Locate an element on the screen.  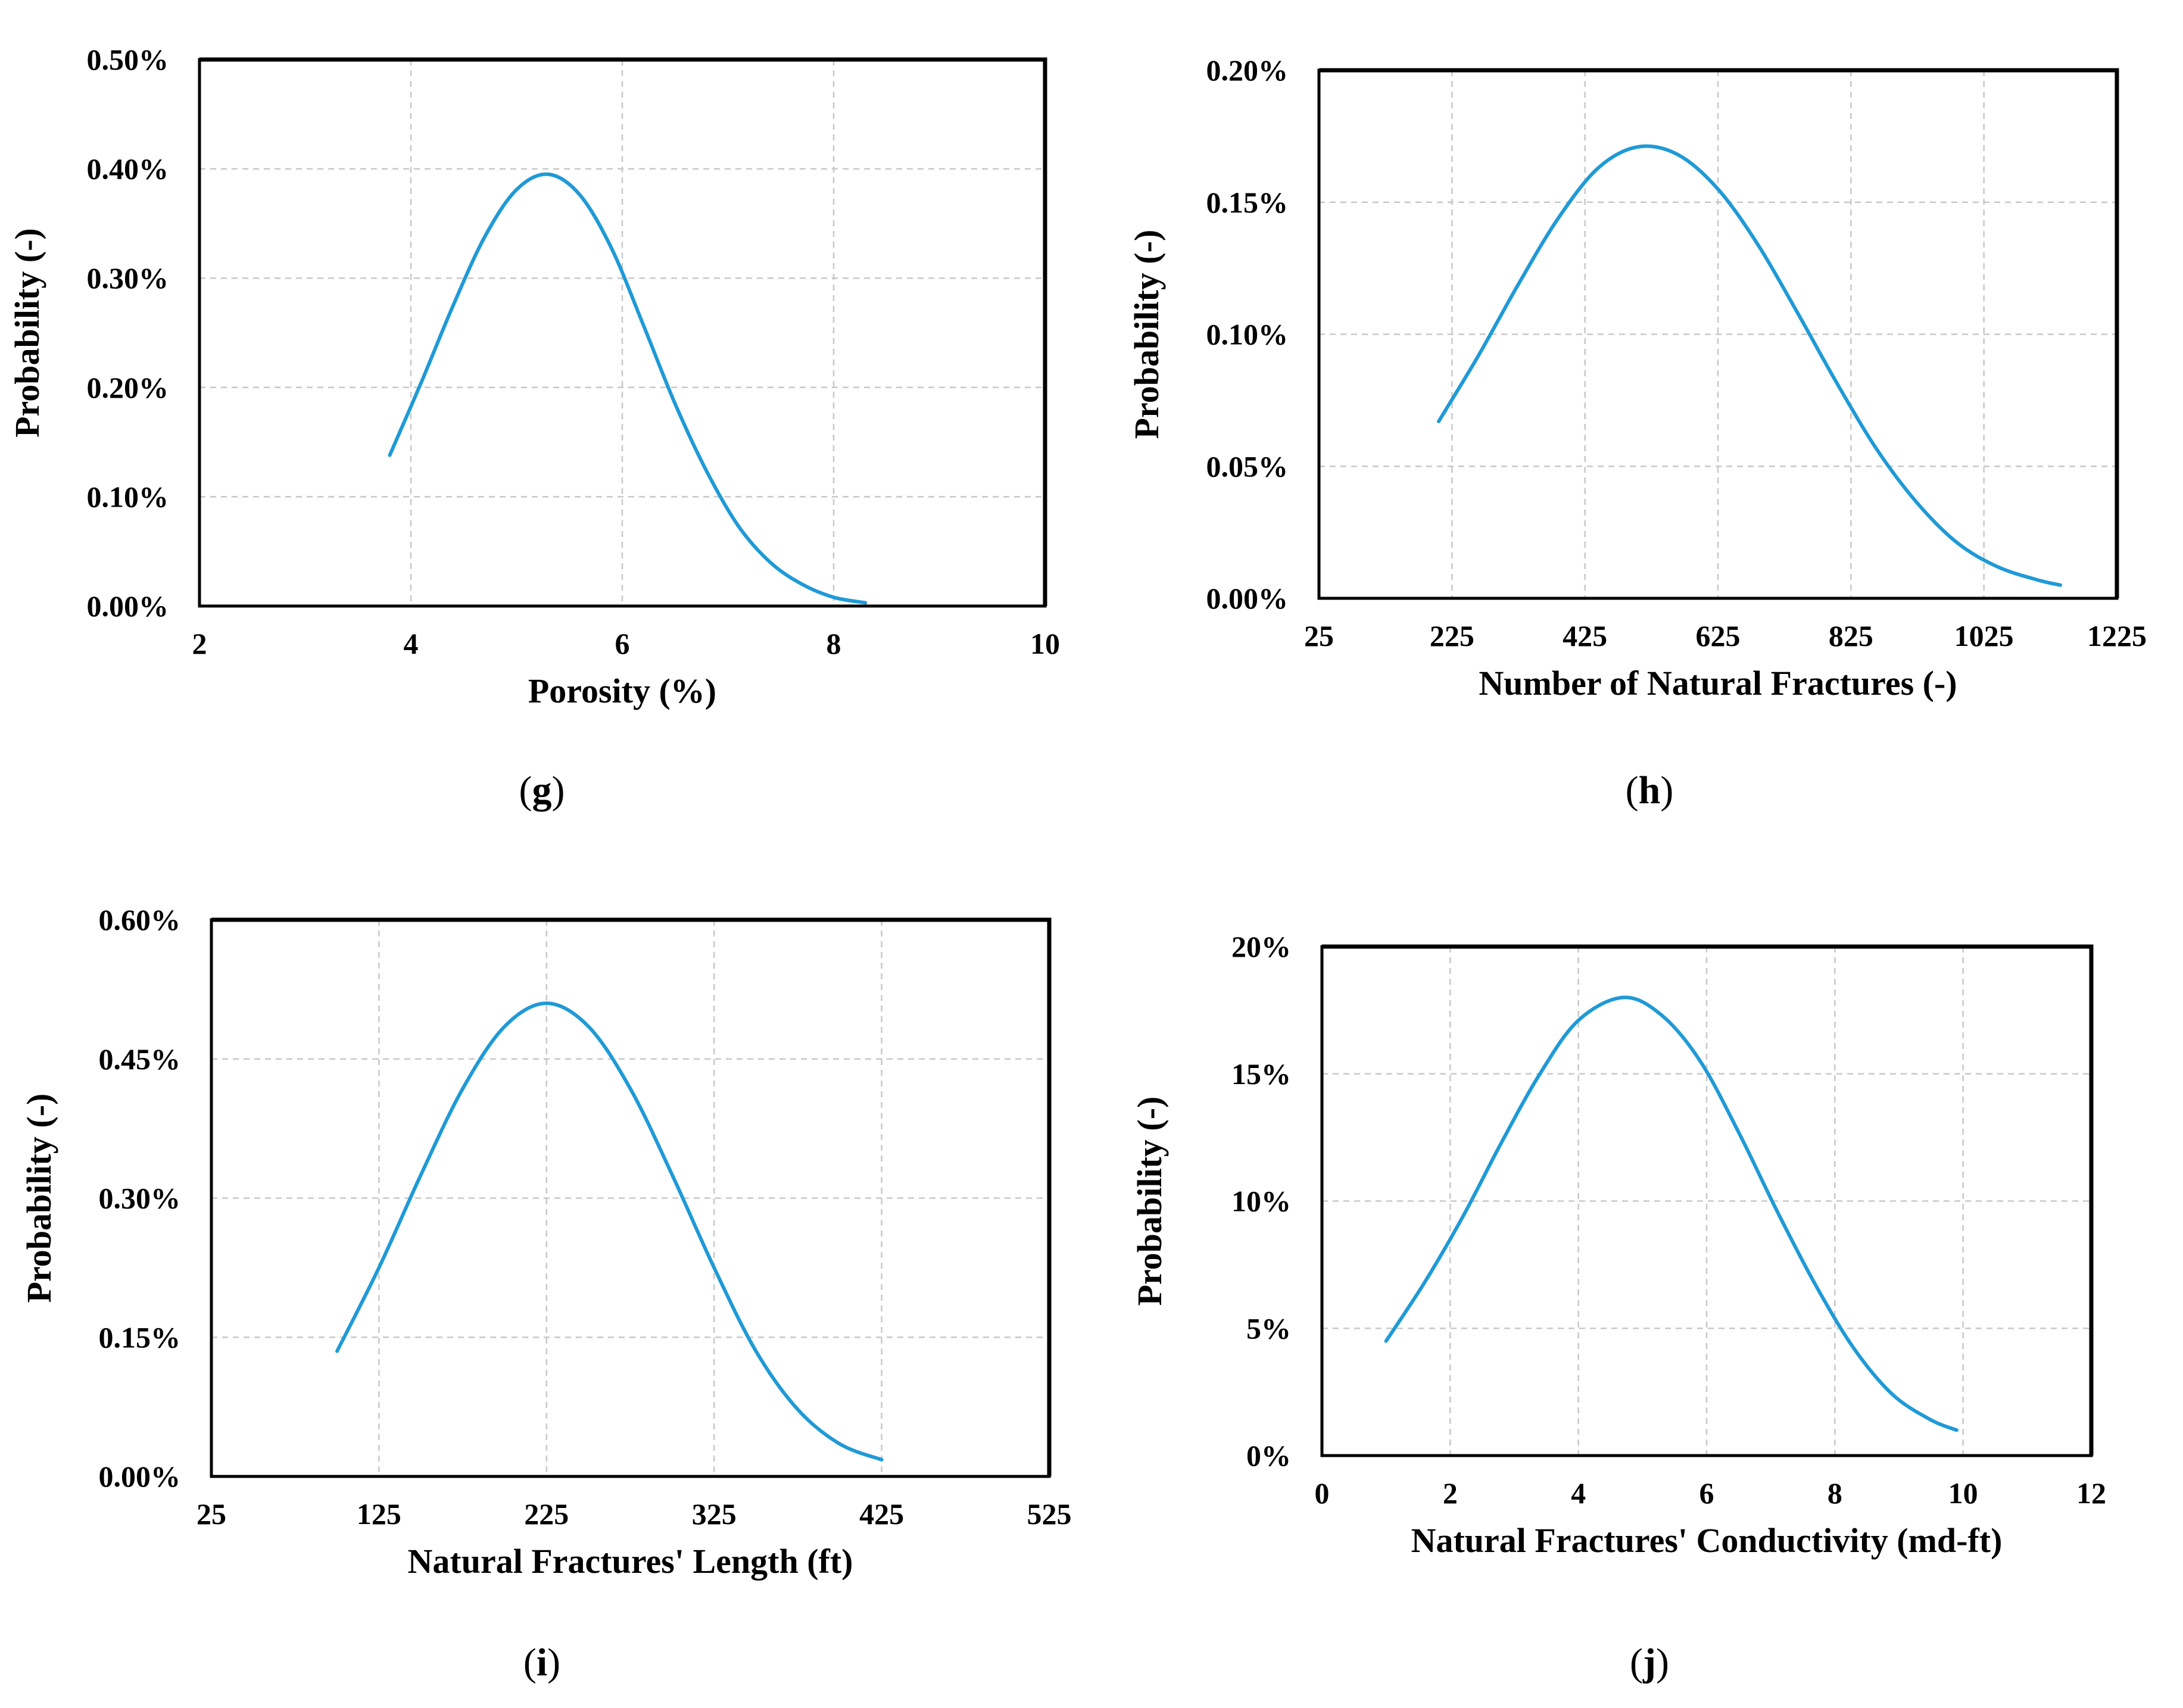
plot-frame-edge-j is located at coordinates (1708, 1200).